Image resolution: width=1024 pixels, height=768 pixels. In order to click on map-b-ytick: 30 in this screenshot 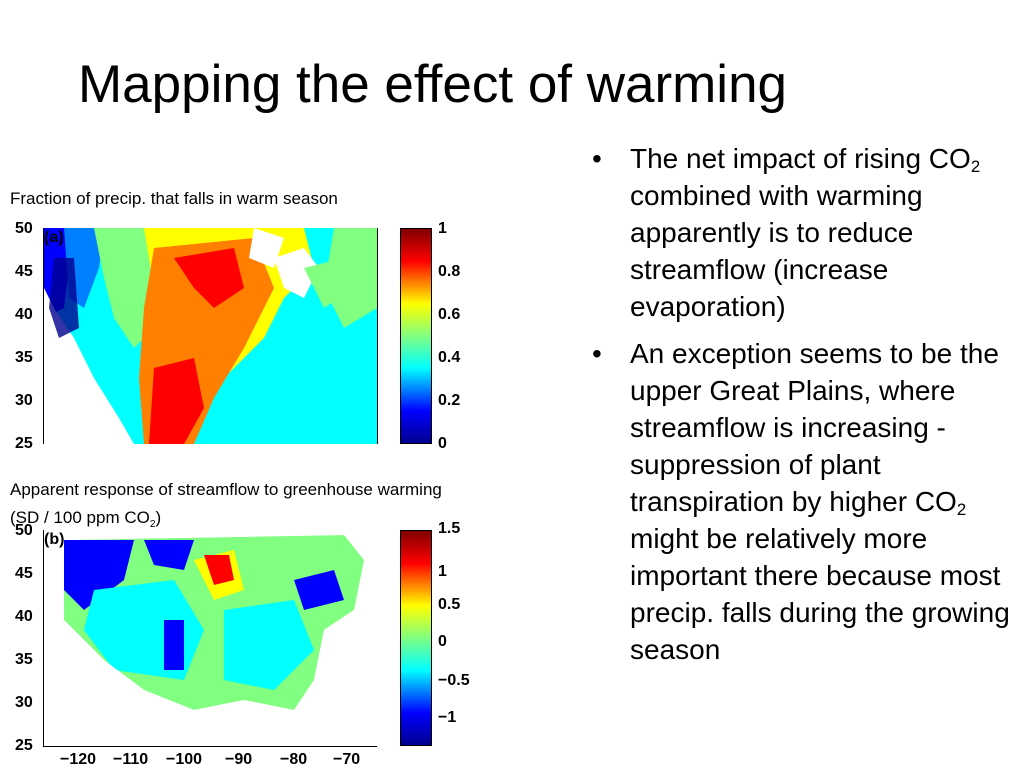, I will do `click(24, 702)`.